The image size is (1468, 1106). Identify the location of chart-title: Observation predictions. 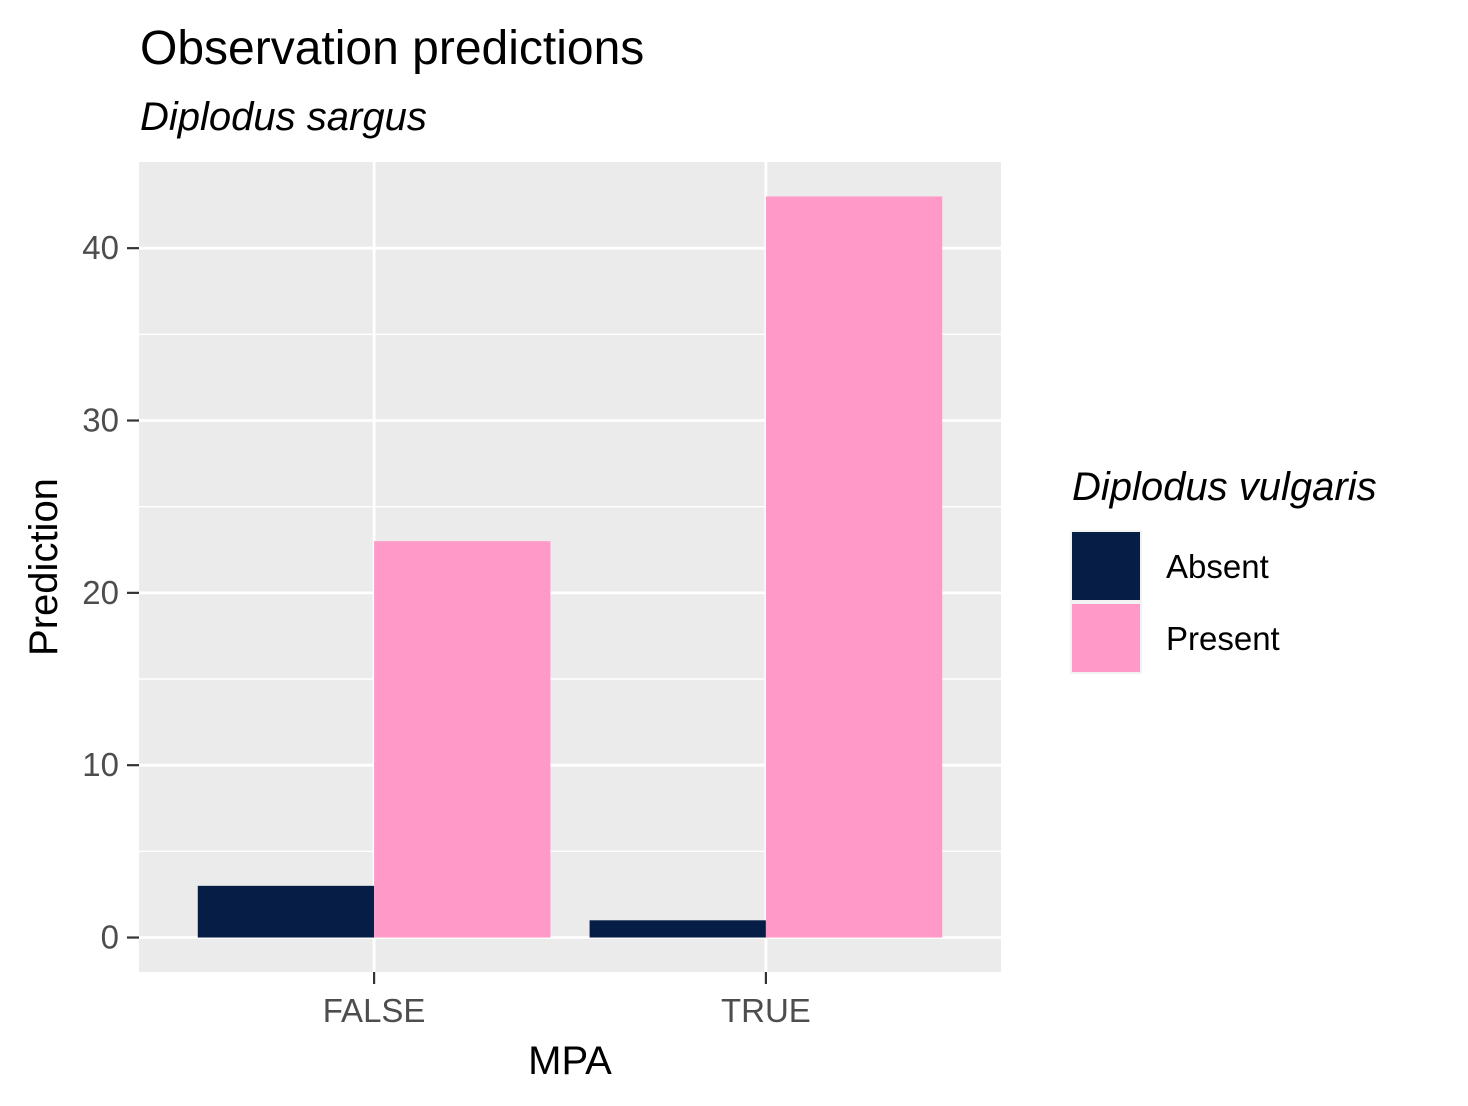
(392, 48).